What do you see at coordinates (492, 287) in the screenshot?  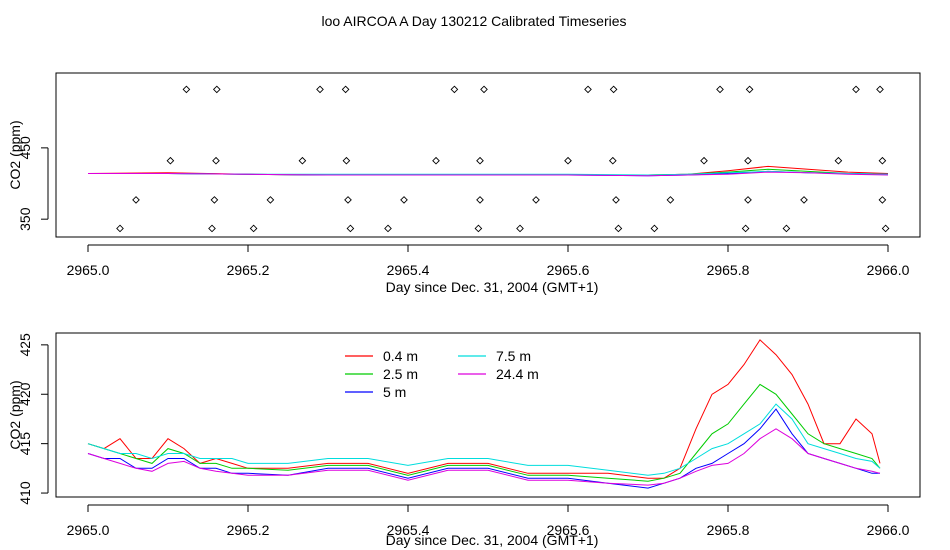 I see `top-x-axis-label: Day since Dec. 31, 2004 (GMT+1)` at bounding box center [492, 287].